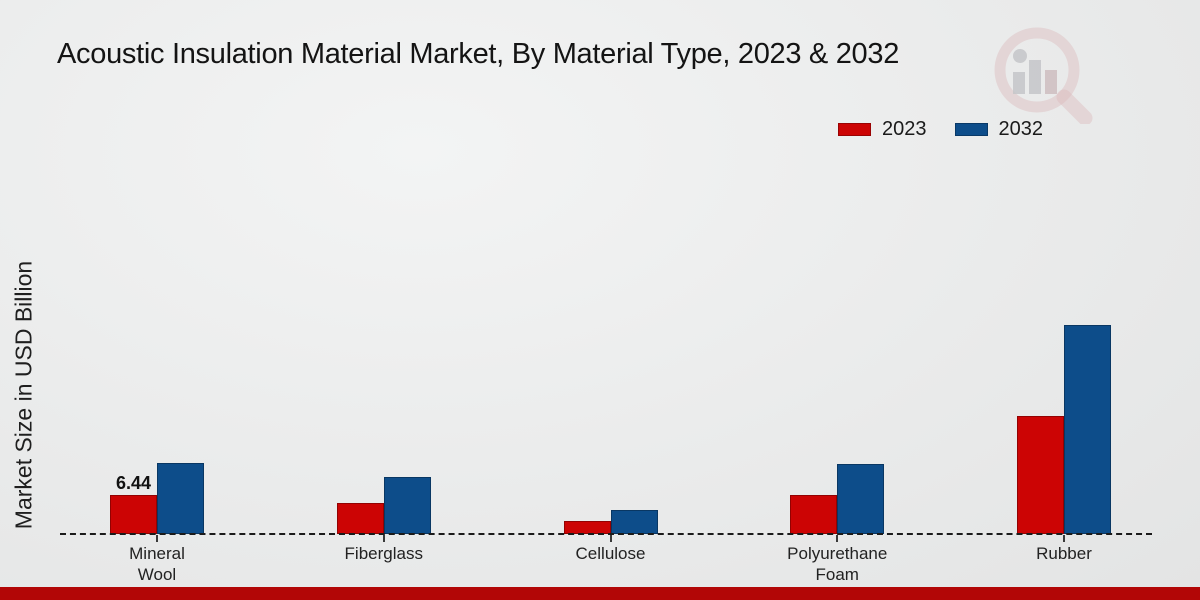 This screenshot has width=1200, height=600. Describe the element at coordinates (837, 564) in the screenshot. I see `category-label-polyurethane-foam: Polyurethane Foam` at that location.